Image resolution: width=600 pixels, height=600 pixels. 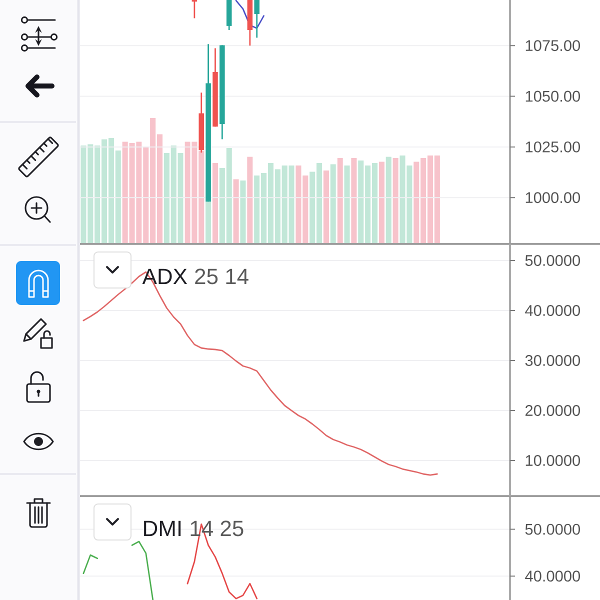 What do you see at coordinates (162, 528) in the screenshot?
I see `text: DMI` at bounding box center [162, 528].